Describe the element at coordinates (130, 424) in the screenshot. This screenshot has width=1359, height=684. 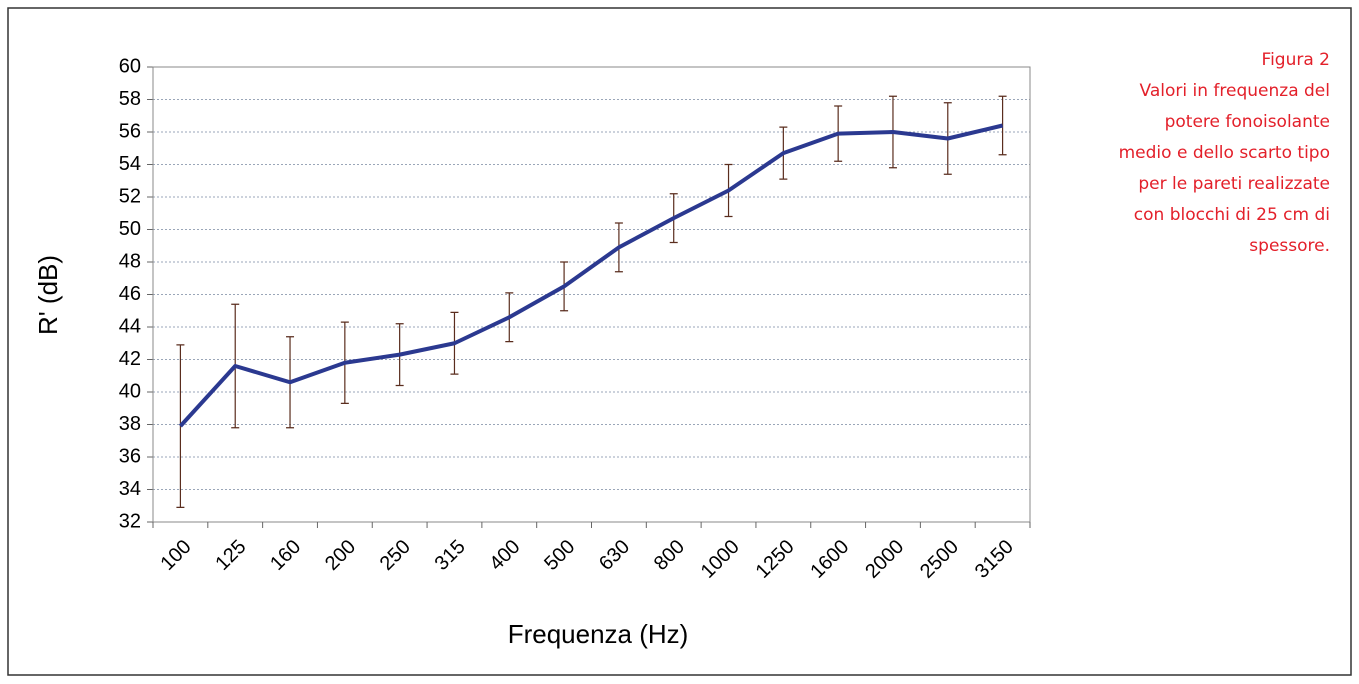
I see `y-tick-label: 38` at that location.